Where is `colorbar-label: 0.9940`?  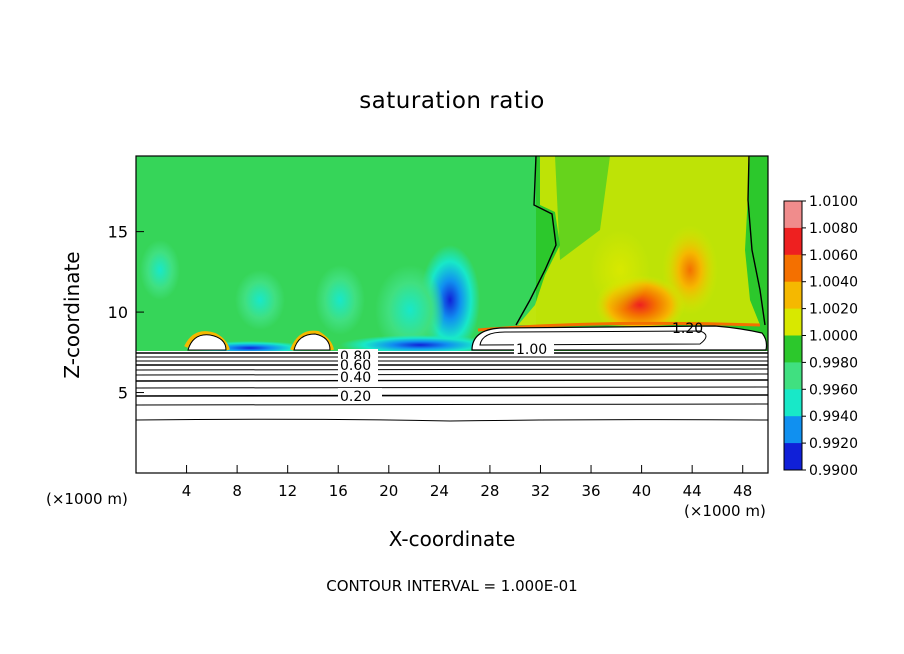 colorbar-label: 0.9940 is located at coordinates (833, 417).